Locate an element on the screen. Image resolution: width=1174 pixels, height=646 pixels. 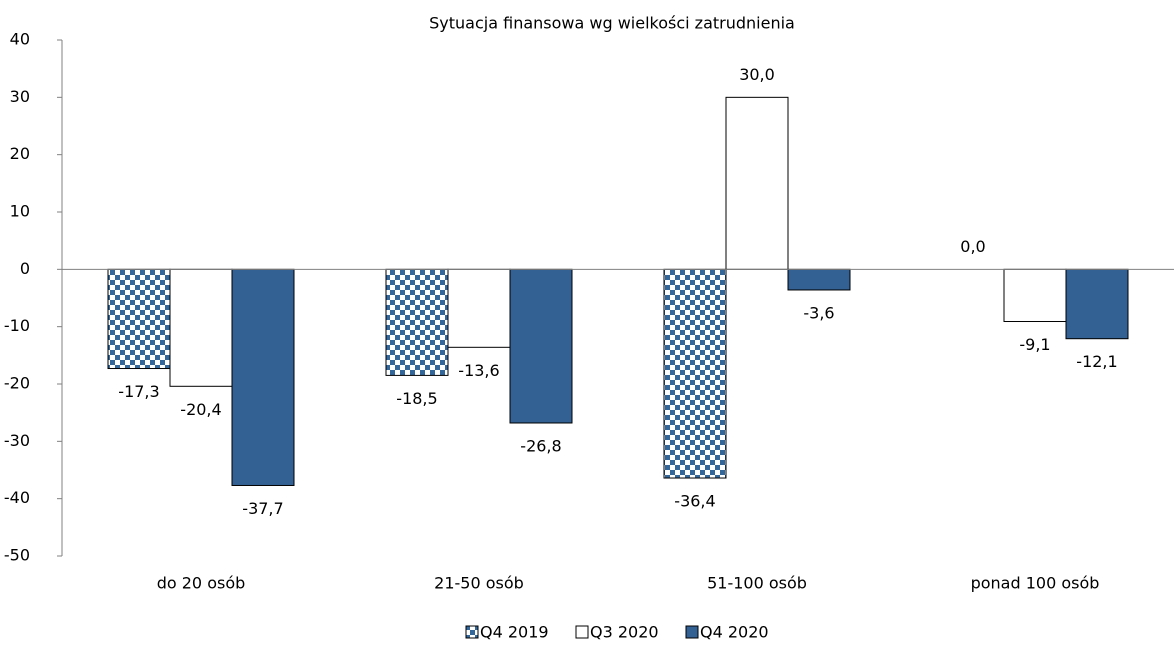
y-tick-label: 30 is located at coordinates (20, 96).